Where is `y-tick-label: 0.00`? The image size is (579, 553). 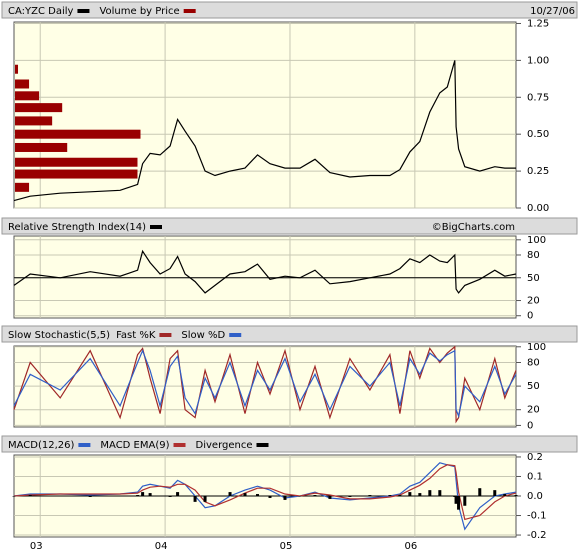
y-tick-label: 0.00 is located at coordinates (538, 208).